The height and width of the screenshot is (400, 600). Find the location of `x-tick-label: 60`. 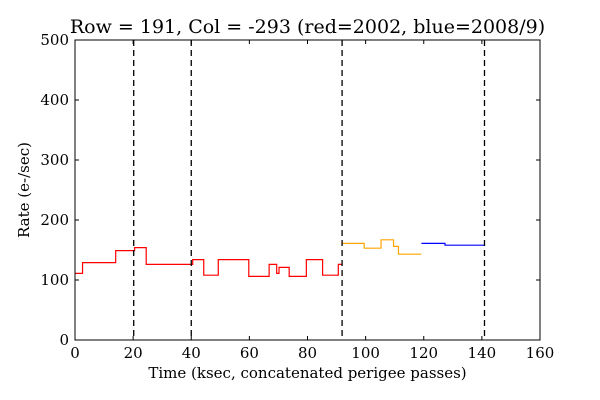

x-tick-label: 60 is located at coordinates (249, 353).